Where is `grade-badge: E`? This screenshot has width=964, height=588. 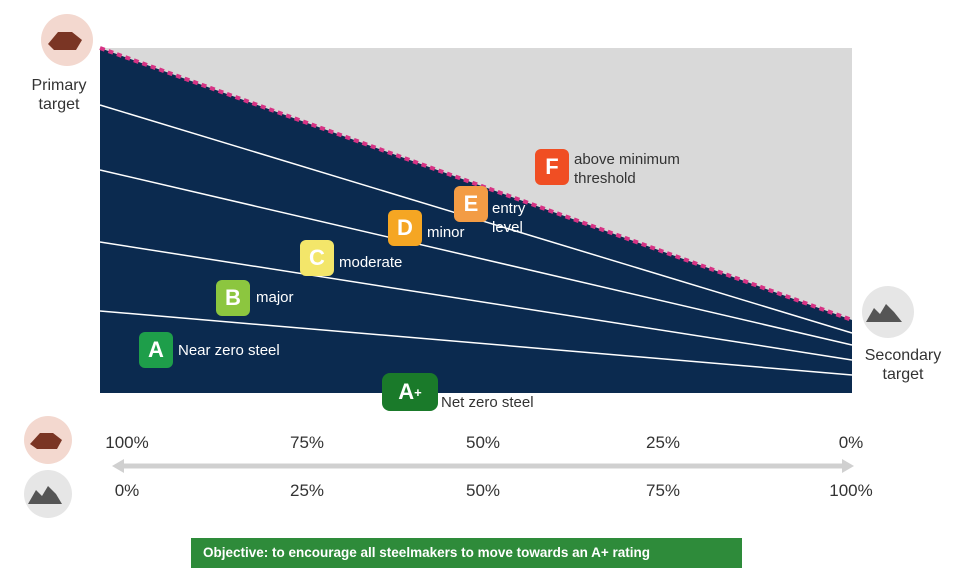
grade-badge: E is located at coordinates (471, 204).